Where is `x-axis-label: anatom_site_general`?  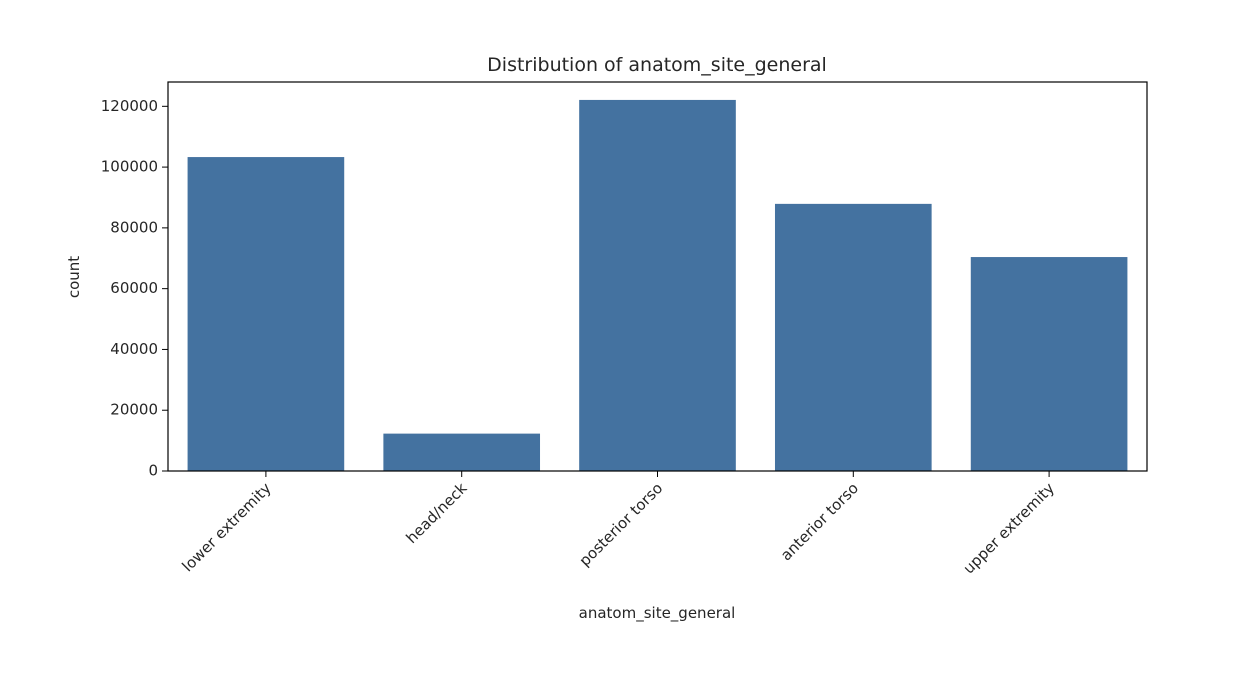
x-axis-label: anatom_site_general is located at coordinates (657, 613).